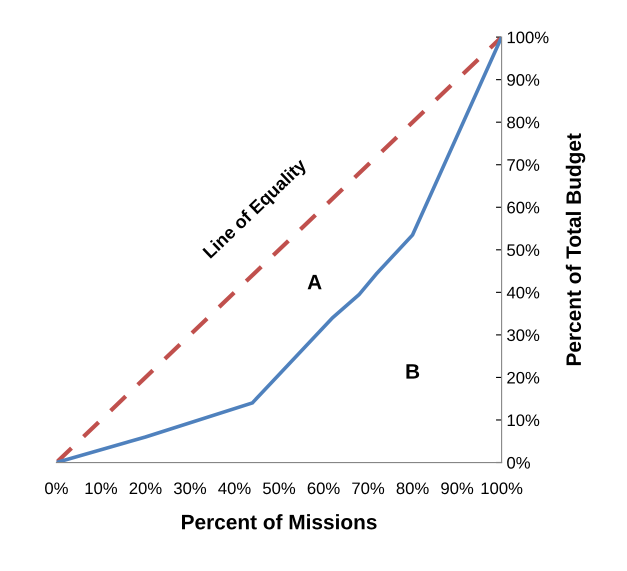 The width and height of the screenshot is (627, 571). What do you see at coordinates (412, 488) in the screenshot?
I see `x-tick-label: 80%` at bounding box center [412, 488].